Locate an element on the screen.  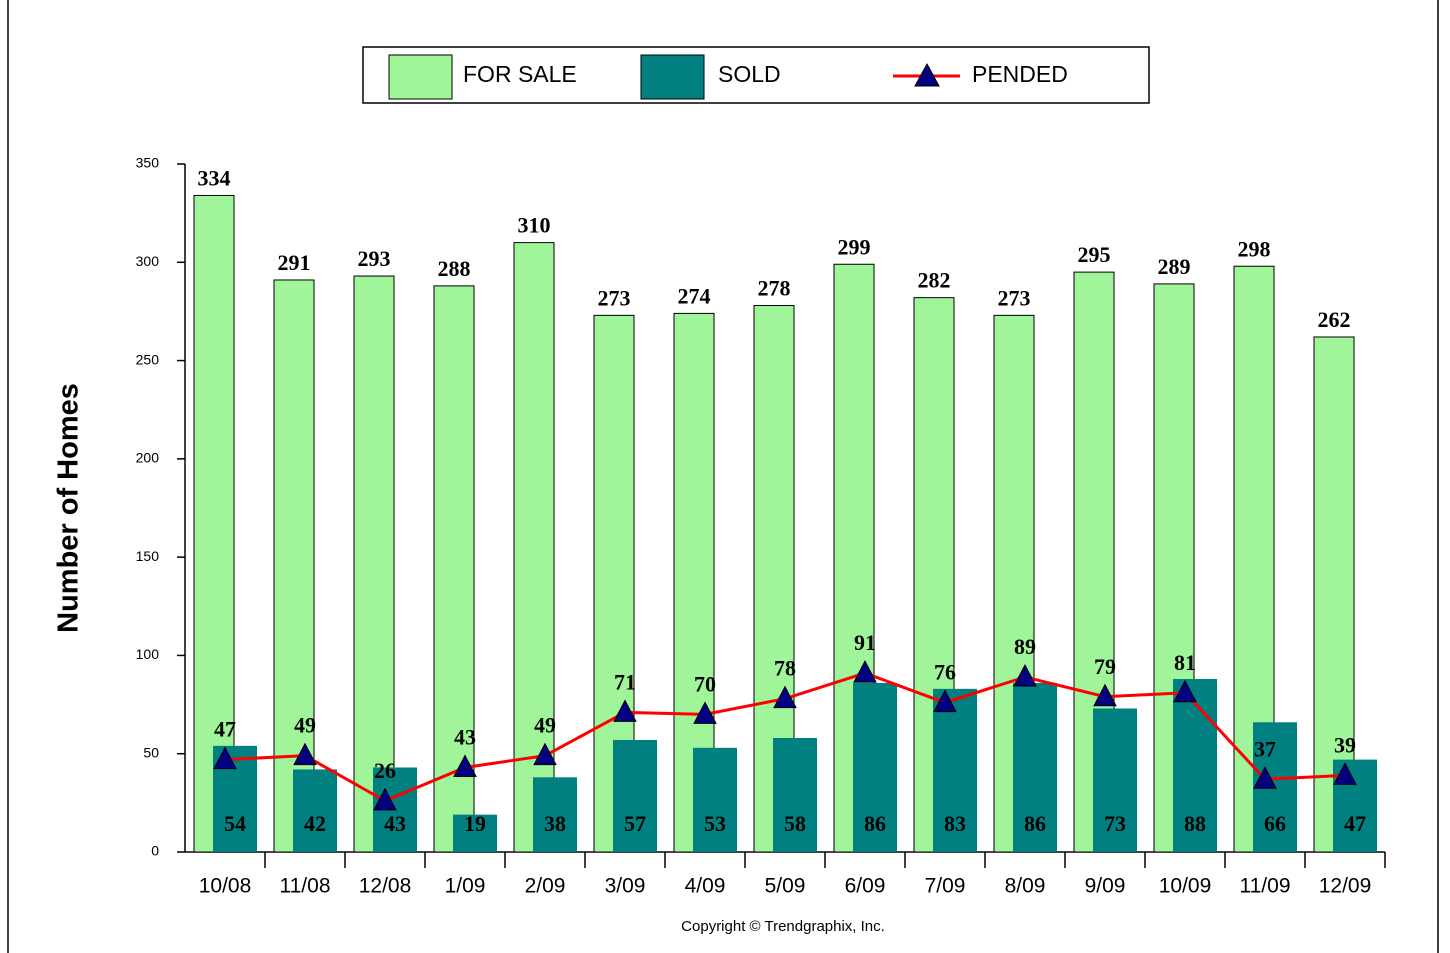
x-tick-label: 9/09 is located at coordinates (1105, 886).